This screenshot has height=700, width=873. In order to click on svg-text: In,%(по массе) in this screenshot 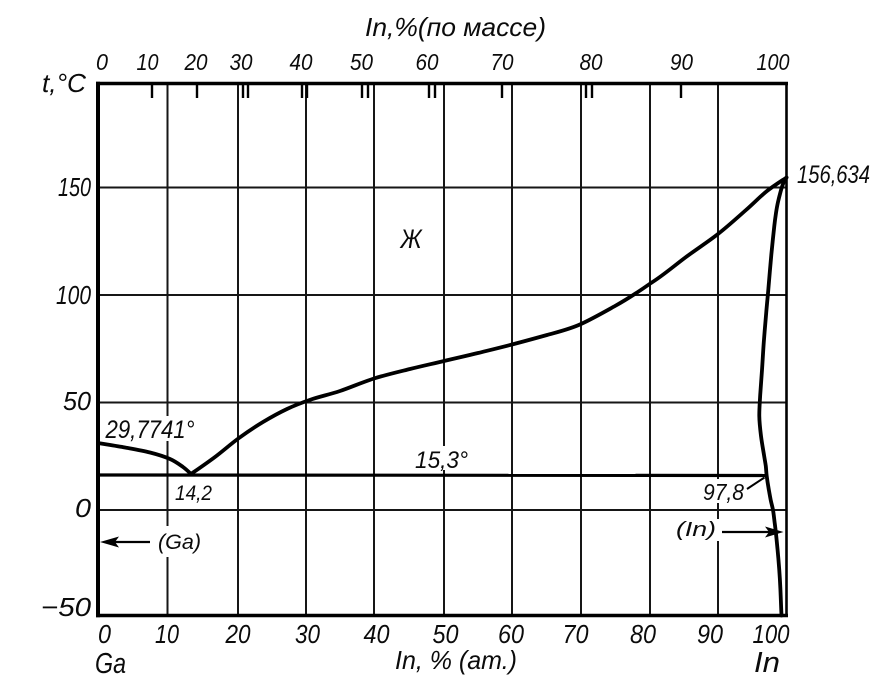, I will do `click(455, 27)`.